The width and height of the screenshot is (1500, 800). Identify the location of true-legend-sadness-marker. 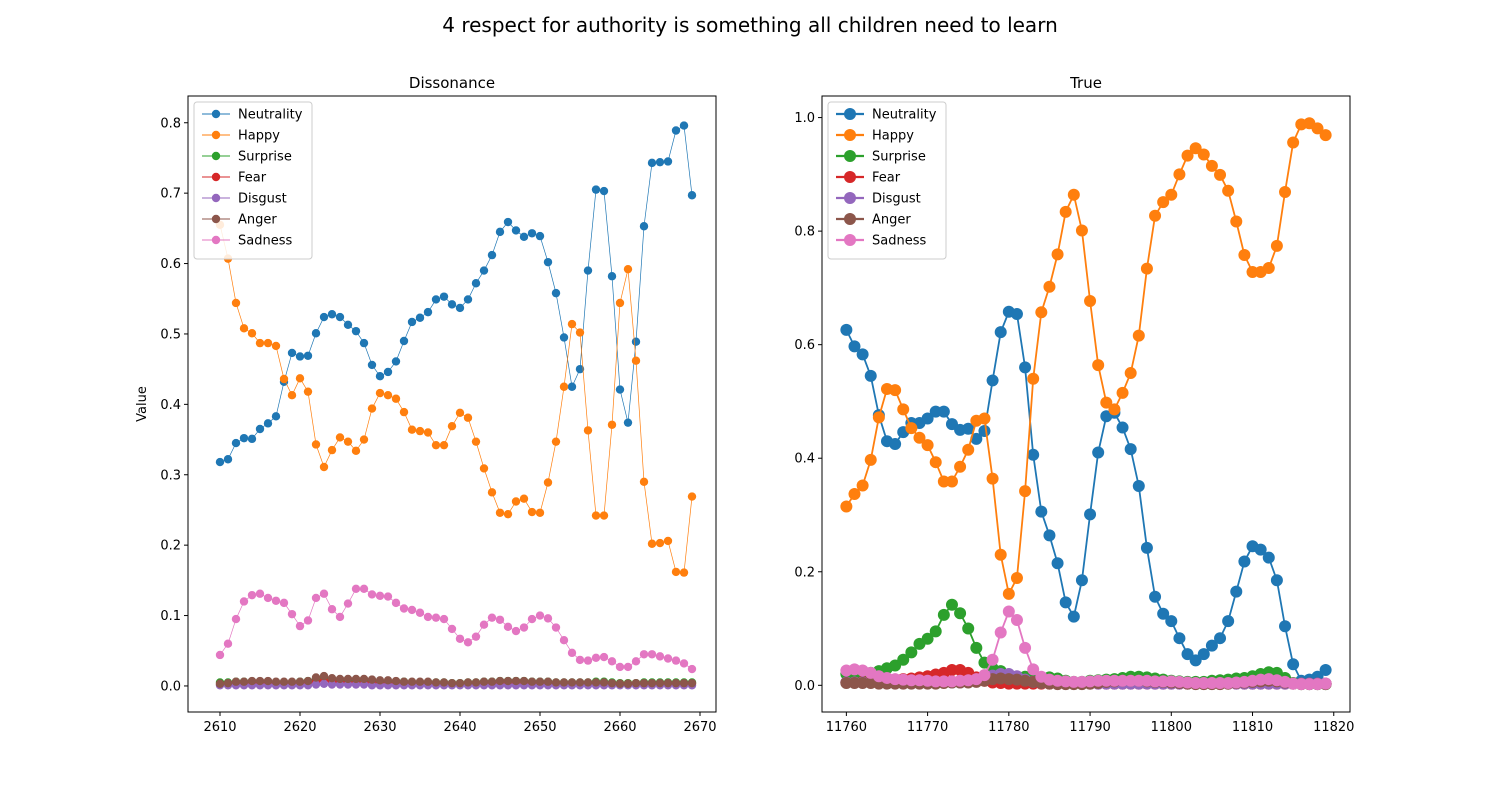
(850, 240).